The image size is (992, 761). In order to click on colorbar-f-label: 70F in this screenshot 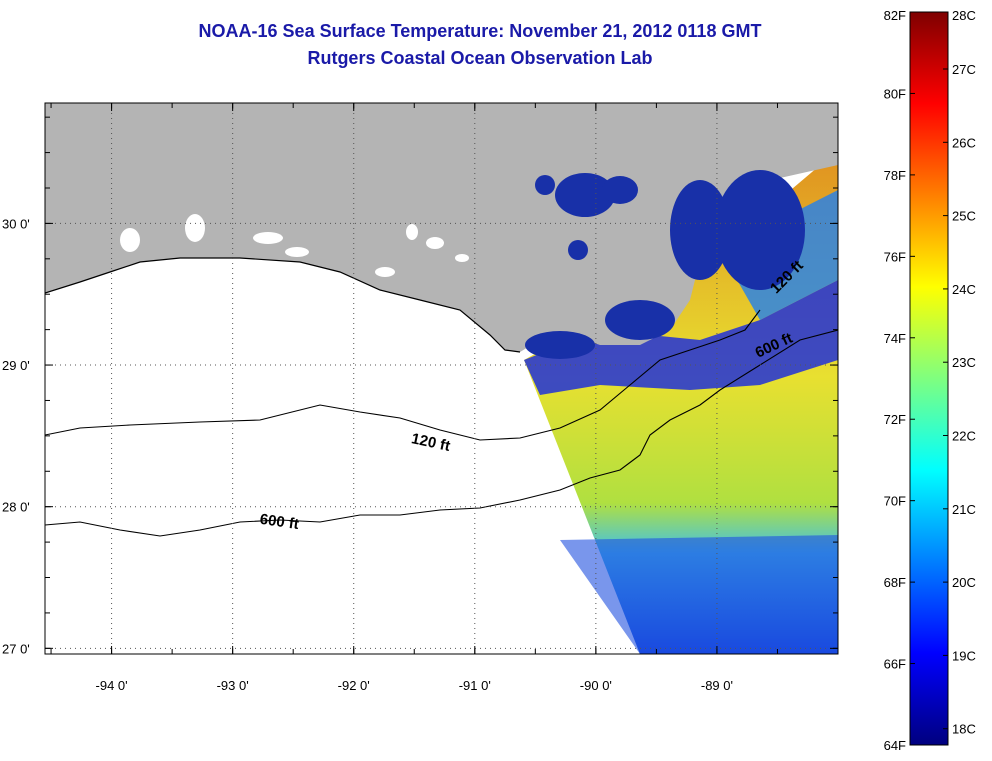, I will do `click(895, 501)`.